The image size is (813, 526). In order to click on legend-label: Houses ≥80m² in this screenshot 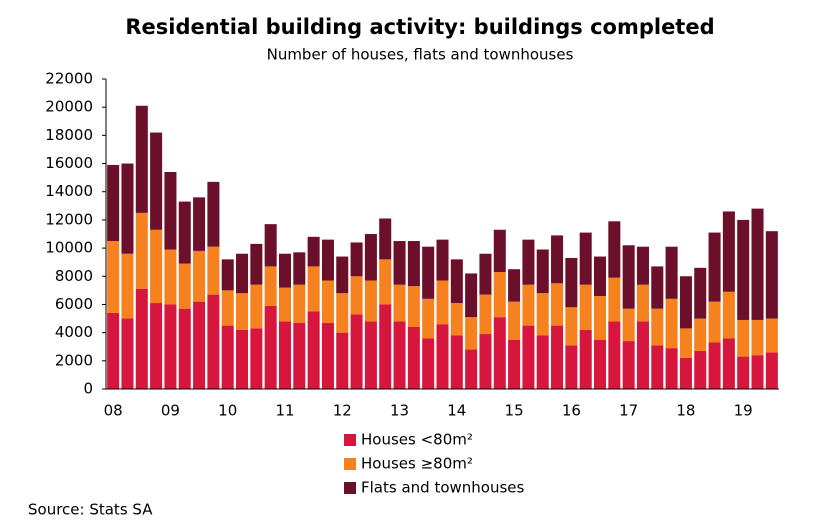, I will do `click(417, 464)`.